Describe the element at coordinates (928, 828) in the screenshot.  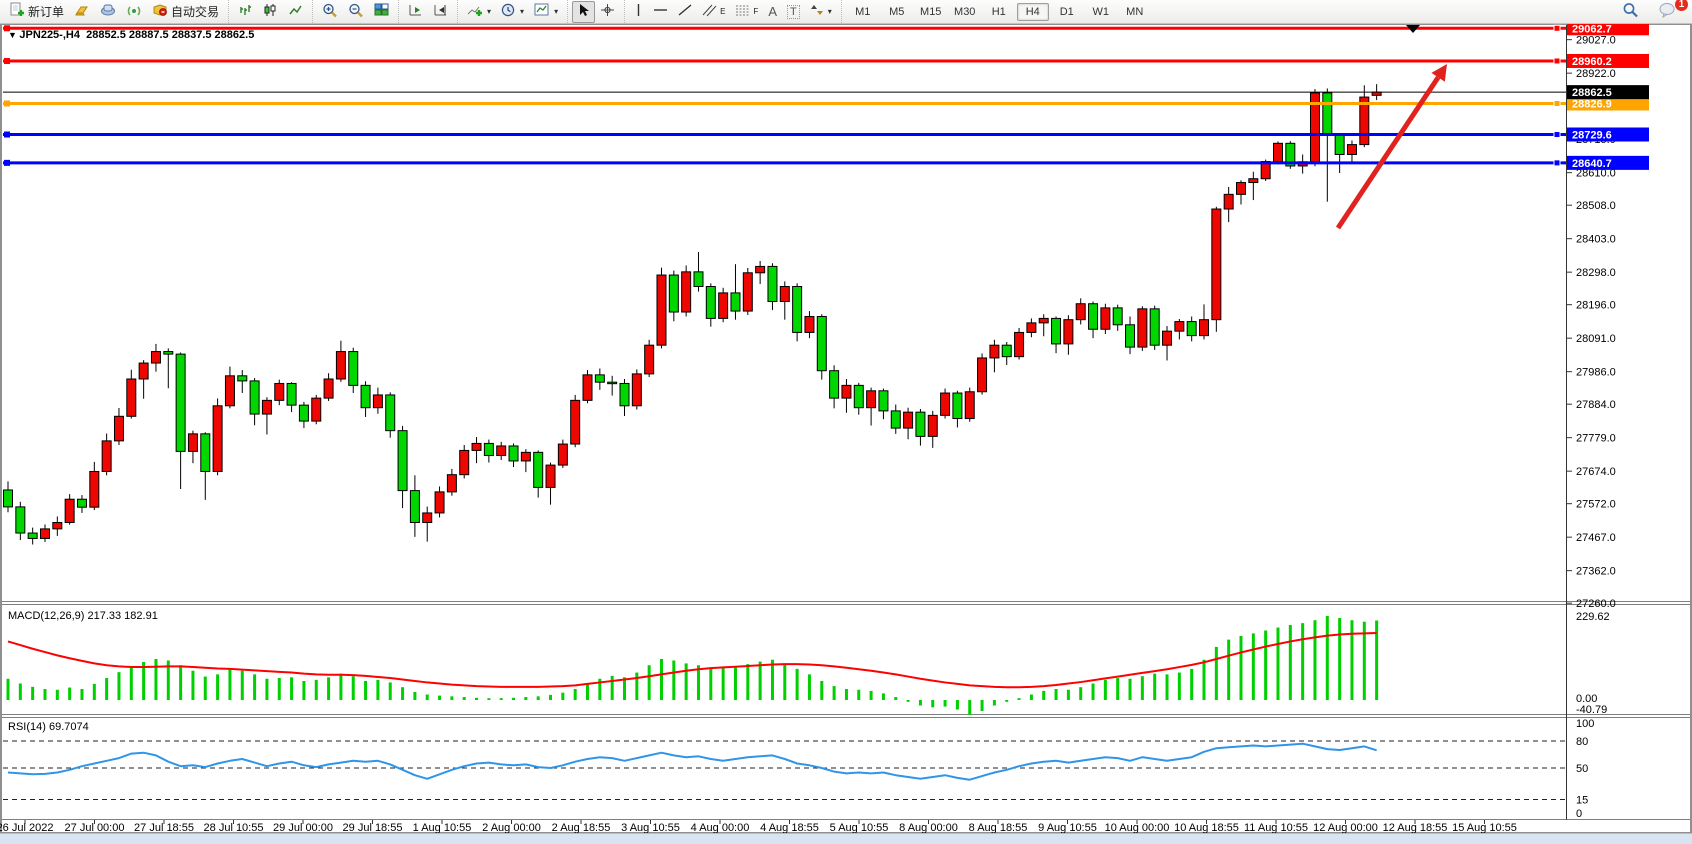
I see `time-label: 8 Aug 00:00` at that location.